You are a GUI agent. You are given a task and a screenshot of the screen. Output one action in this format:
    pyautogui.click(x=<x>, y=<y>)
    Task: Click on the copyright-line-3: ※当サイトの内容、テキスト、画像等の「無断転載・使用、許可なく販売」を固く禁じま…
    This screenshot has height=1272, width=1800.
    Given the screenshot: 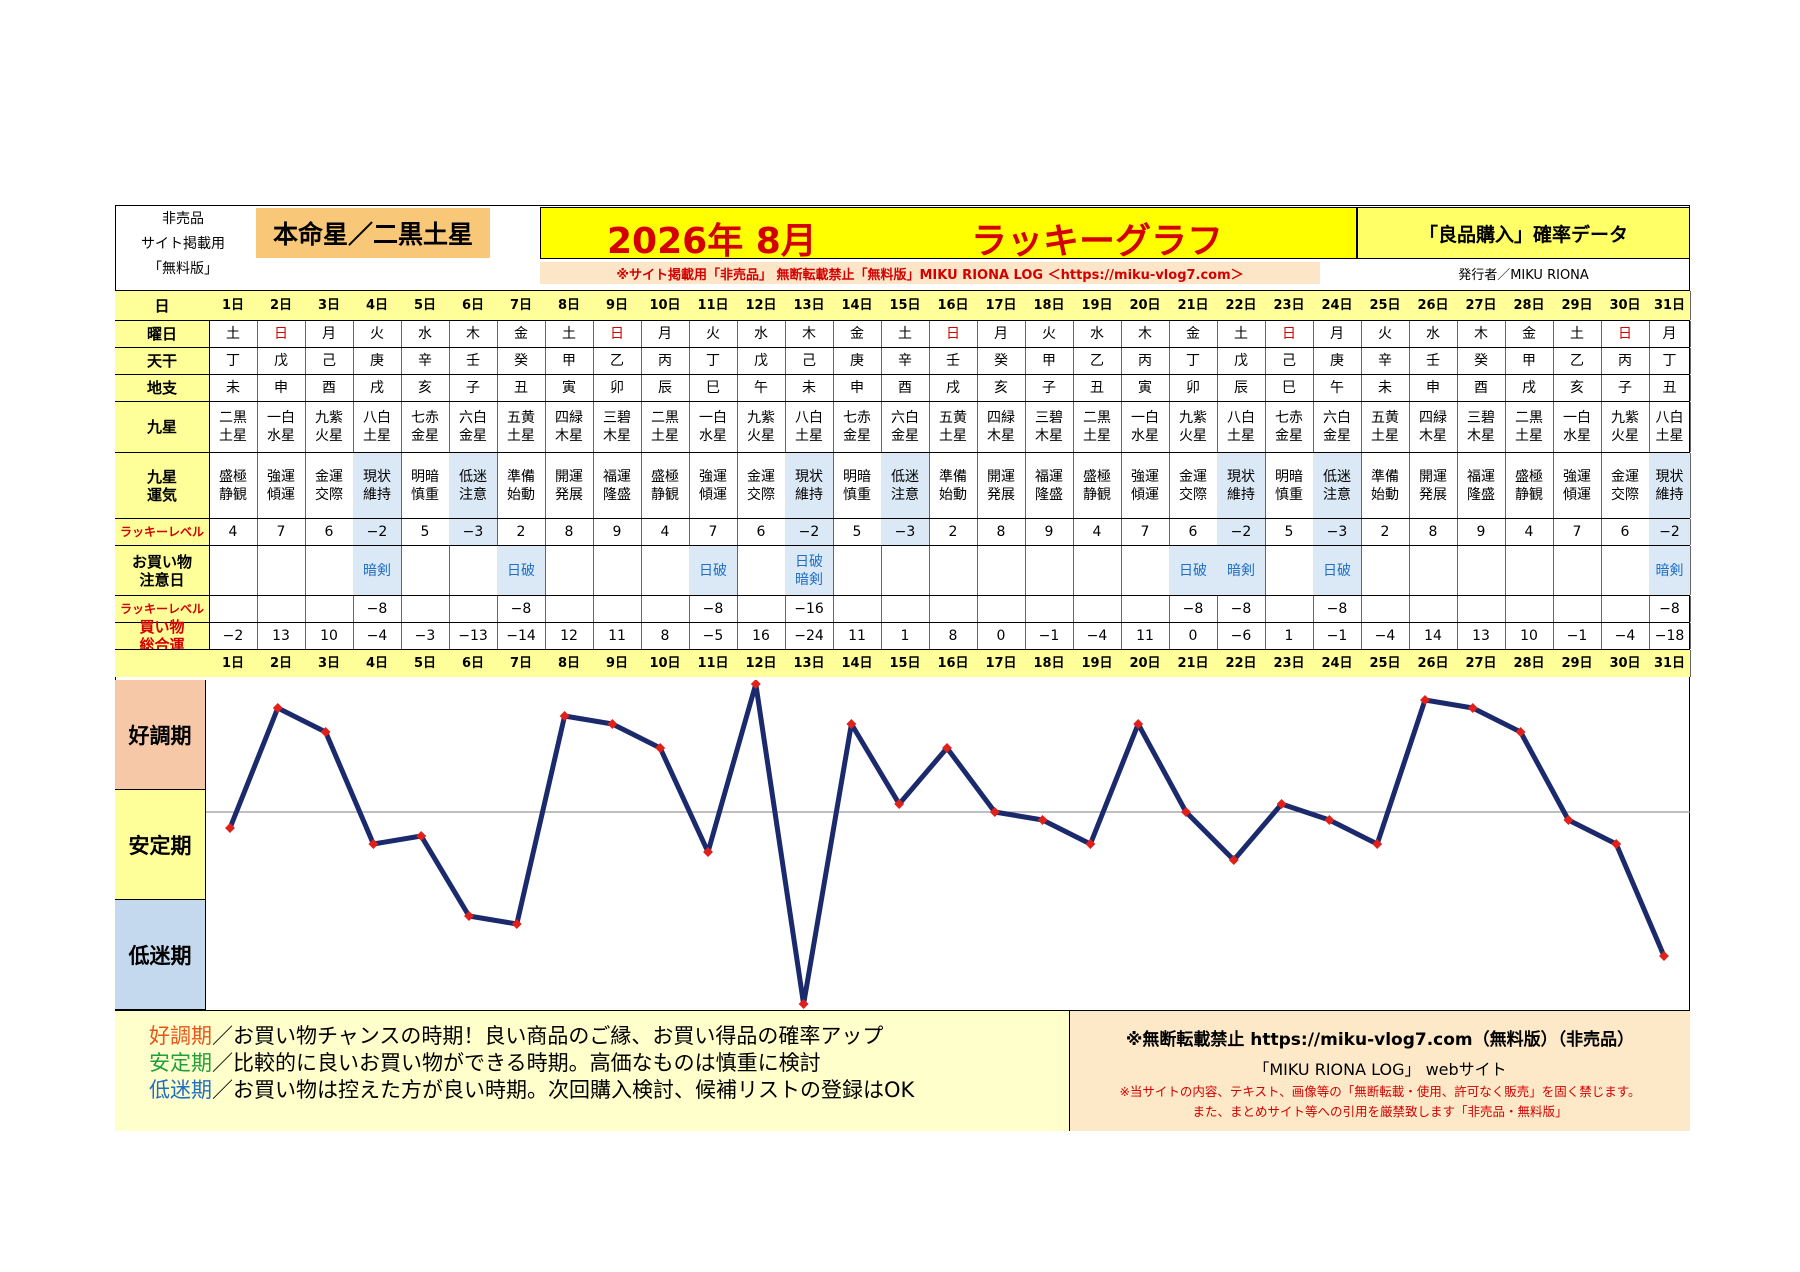 What is the action you would take?
    pyautogui.click(x=1380, y=1091)
    